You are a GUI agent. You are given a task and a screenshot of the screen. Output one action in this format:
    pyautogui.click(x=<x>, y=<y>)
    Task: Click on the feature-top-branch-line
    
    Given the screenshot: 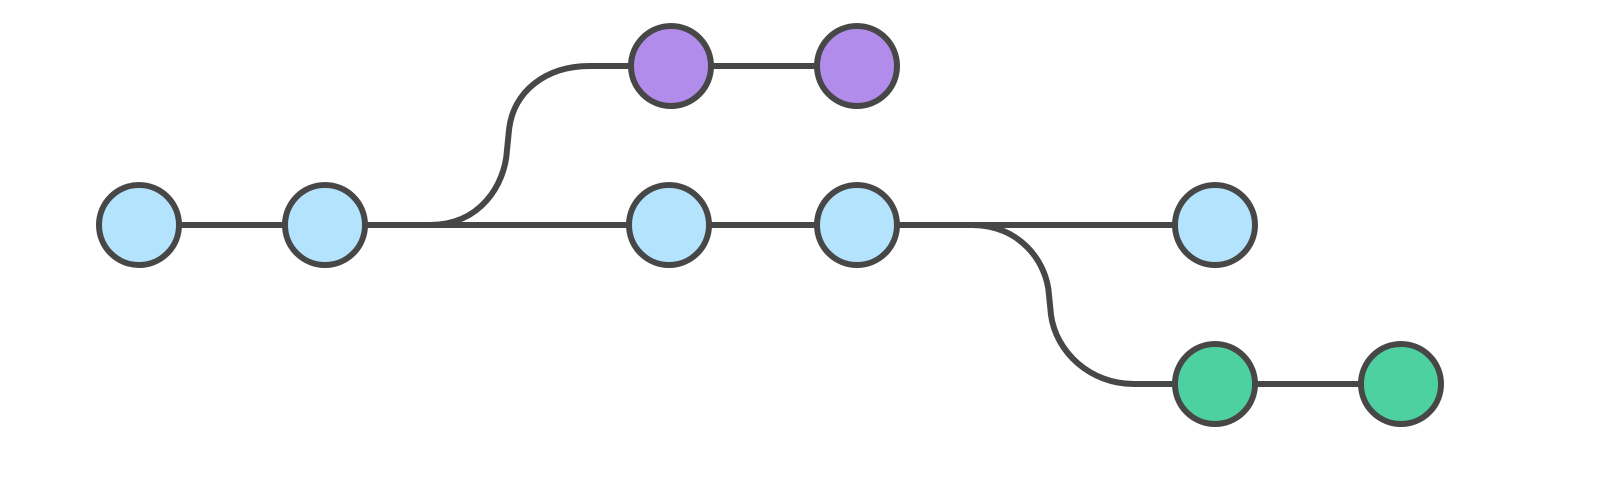 What is the action you would take?
    pyautogui.click(x=643, y=145)
    